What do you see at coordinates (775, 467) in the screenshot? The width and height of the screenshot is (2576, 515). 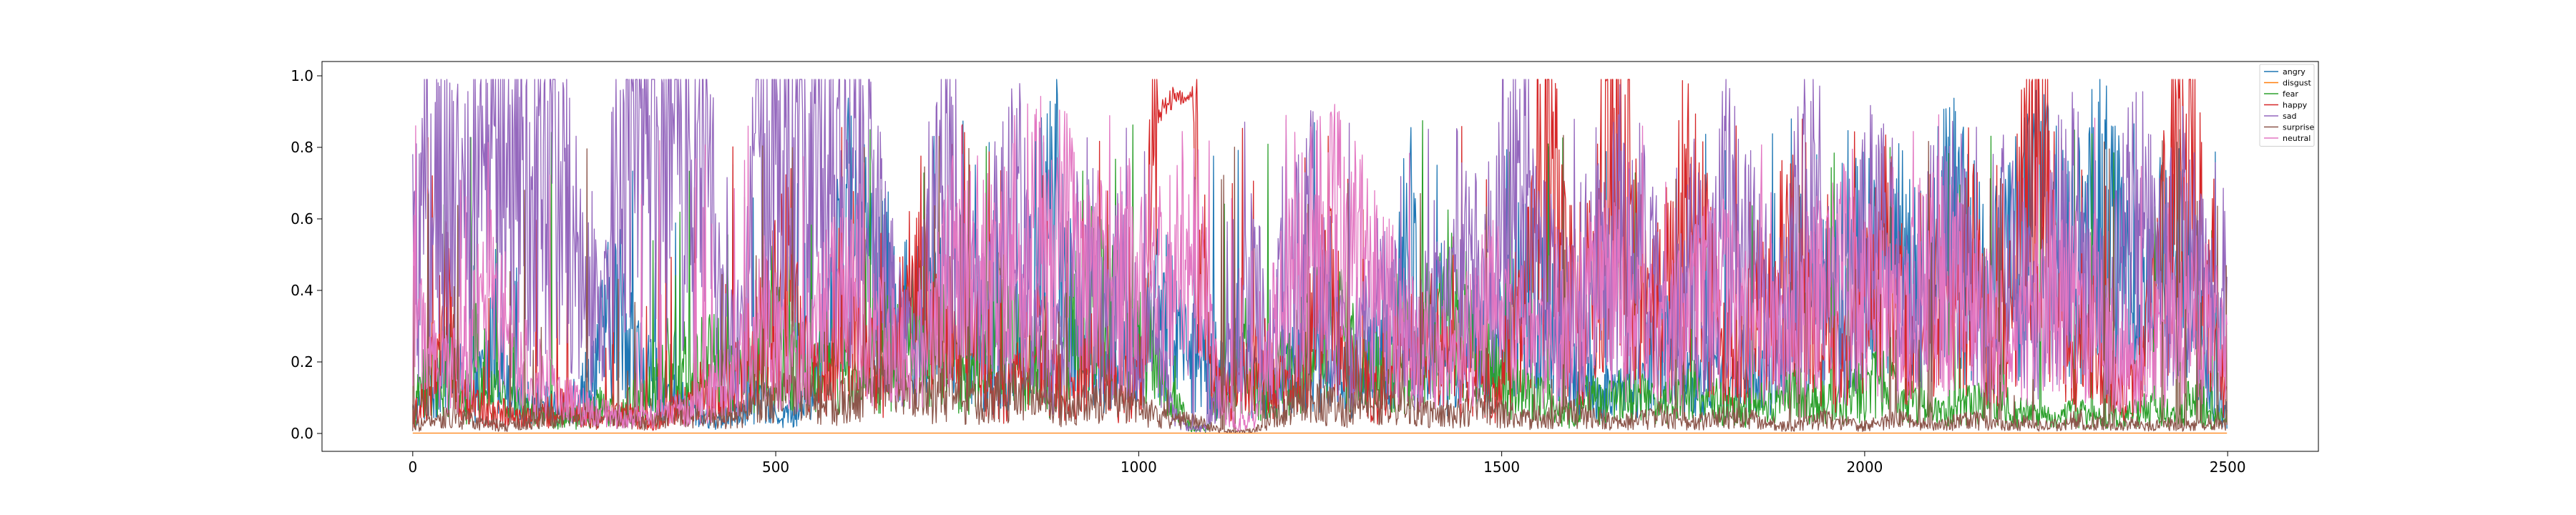 I see `x-tick-label: 500` at bounding box center [775, 467].